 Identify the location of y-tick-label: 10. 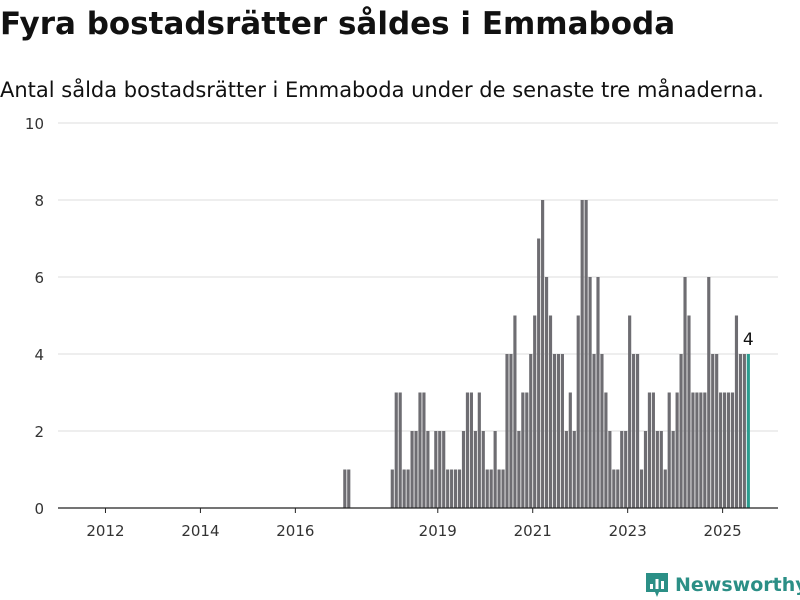
(34, 124).